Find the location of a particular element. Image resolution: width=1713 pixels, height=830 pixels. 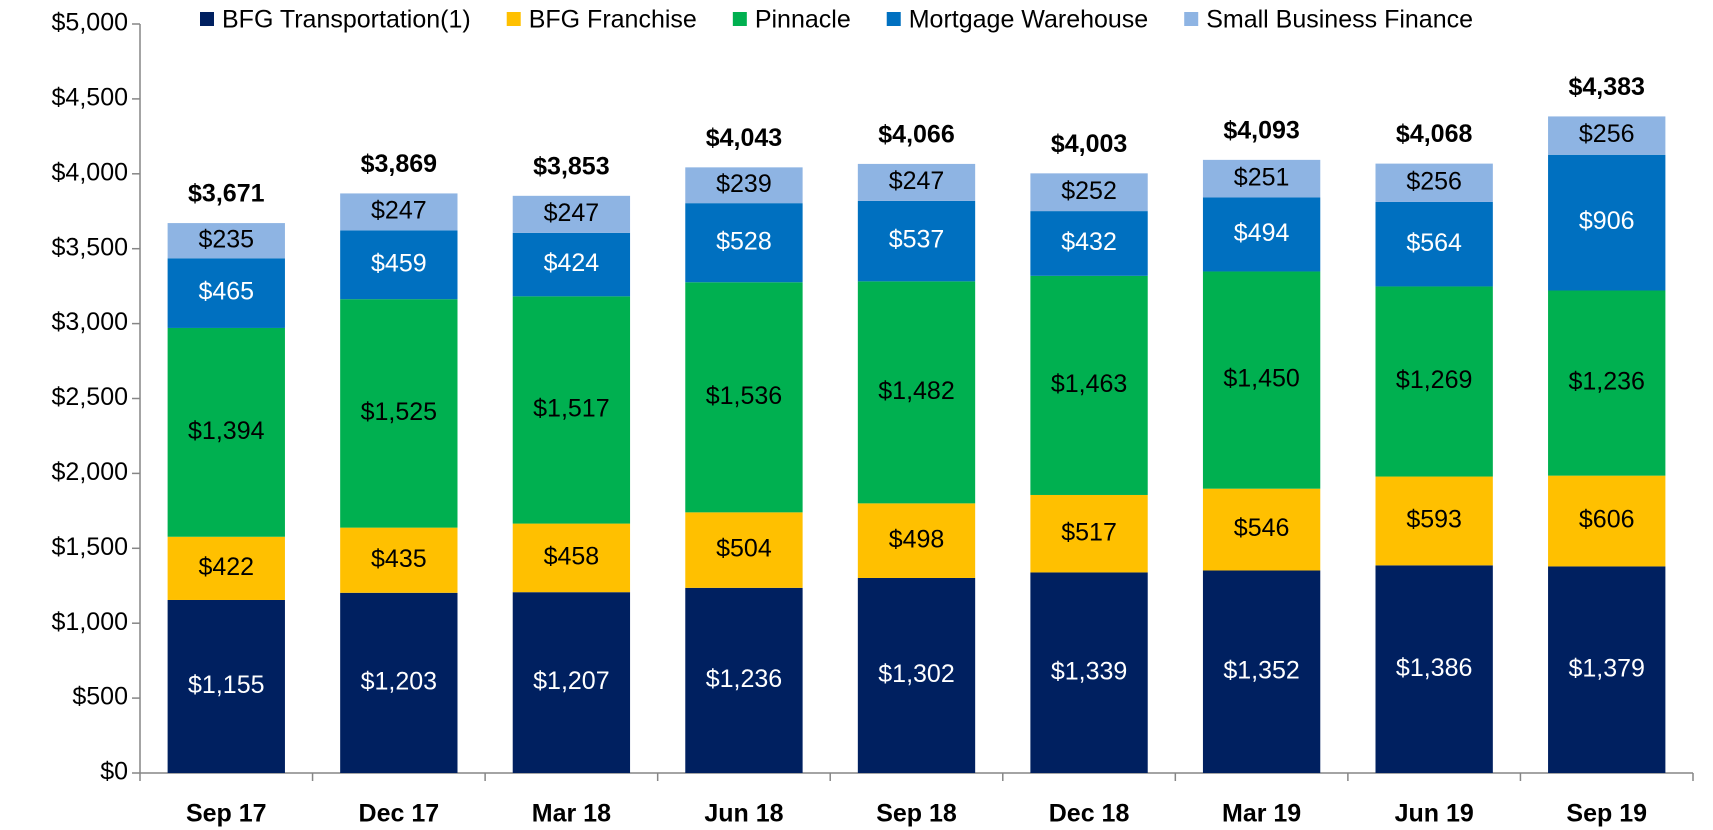

legend-label: Mortgage Warehouse is located at coordinates (1028, 20).